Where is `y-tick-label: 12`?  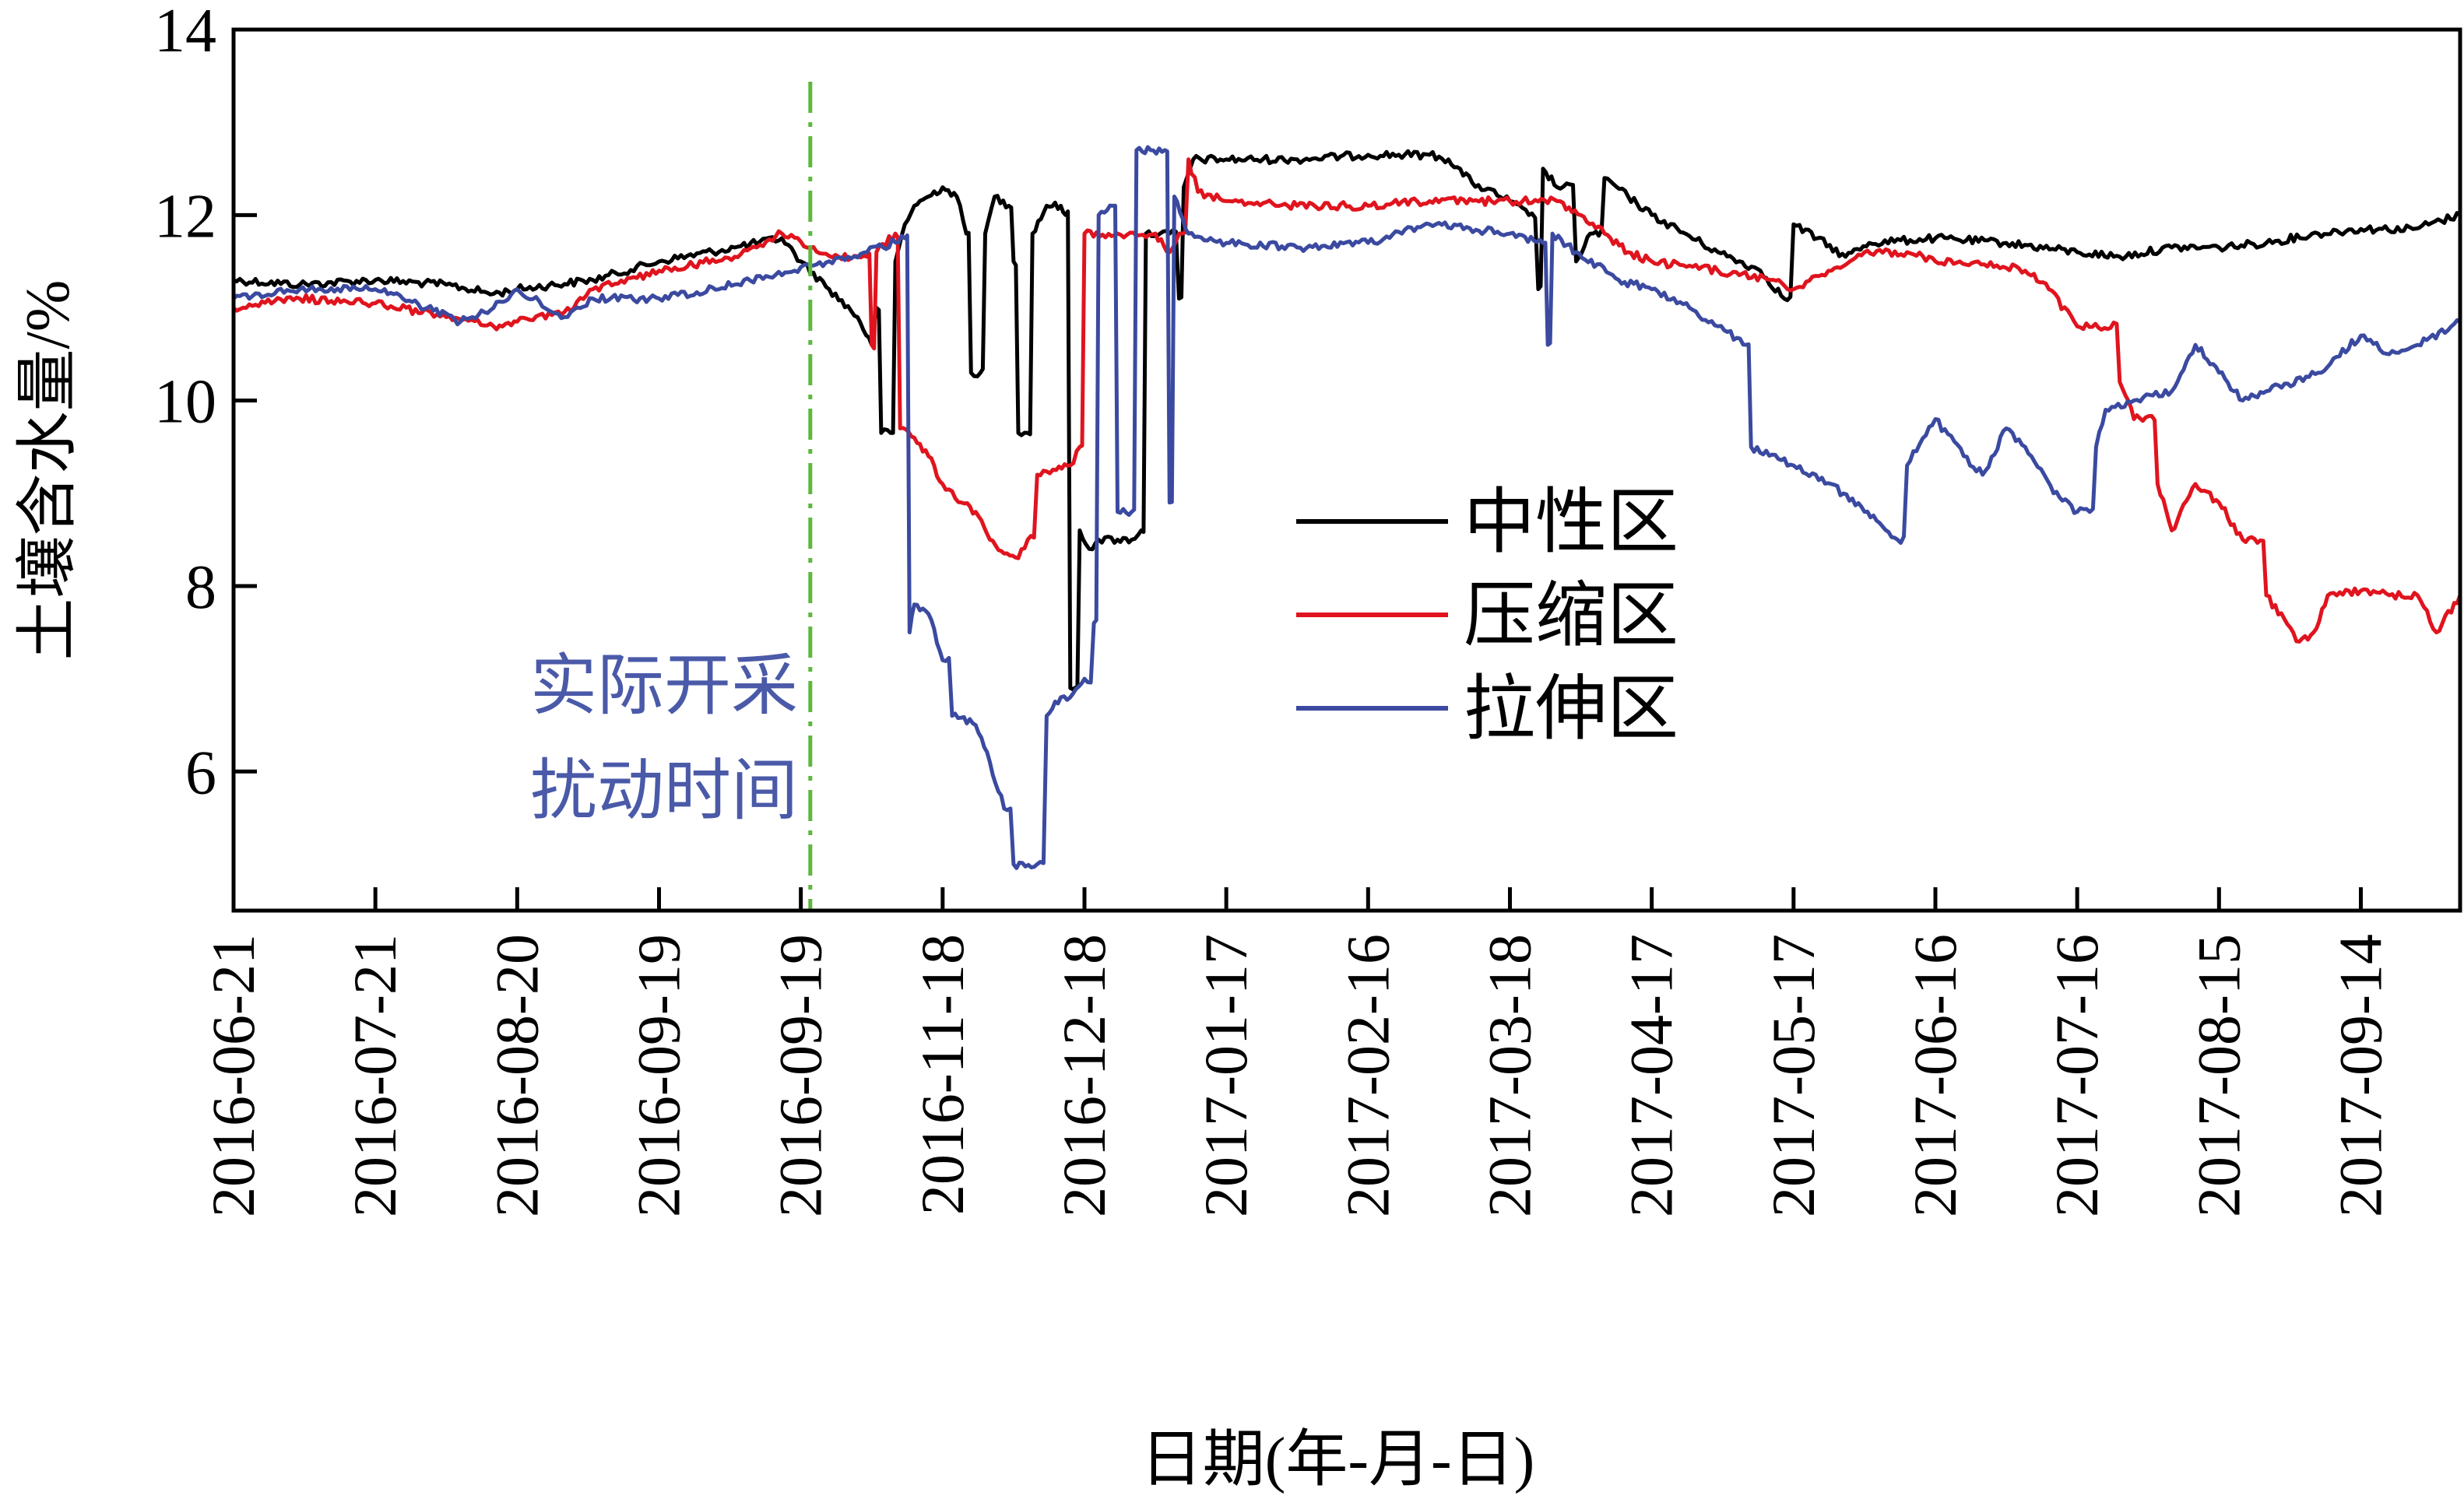 y-tick-label: 12 is located at coordinates (185, 216).